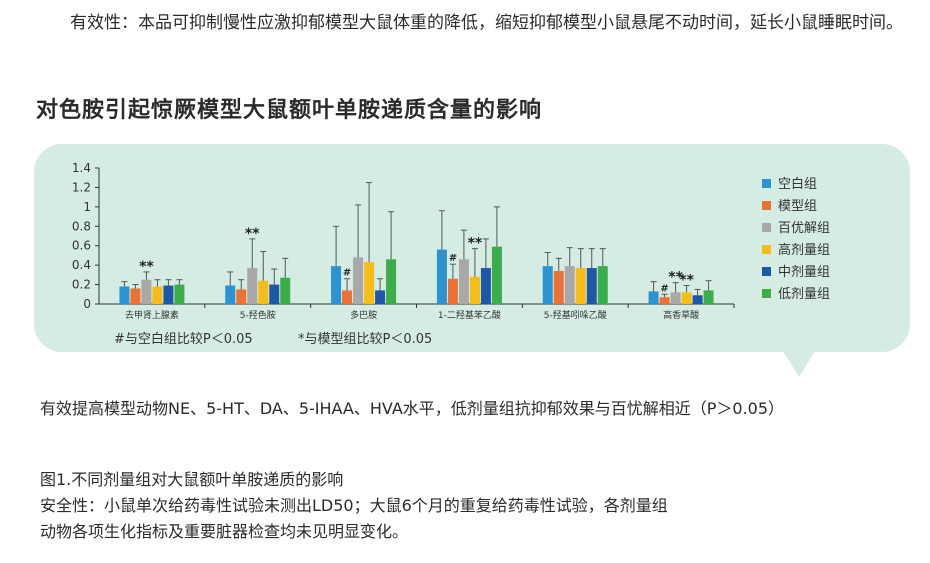 The height and width of the screenshot is (563, 930). What do you see at coordinates (575, 315) in the screenshot?
I see `x-category-label: 5-羟基吲哚乙酸` at bounding box center [575, 315].